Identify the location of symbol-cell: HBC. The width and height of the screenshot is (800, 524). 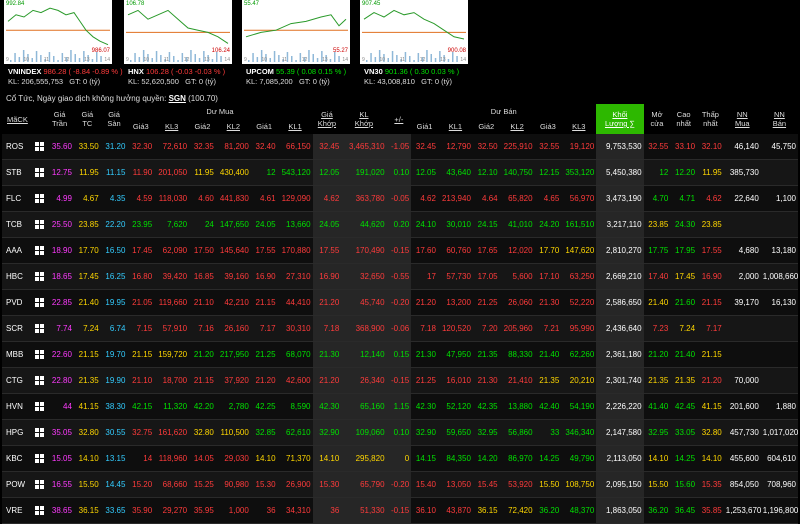
(17, 276).